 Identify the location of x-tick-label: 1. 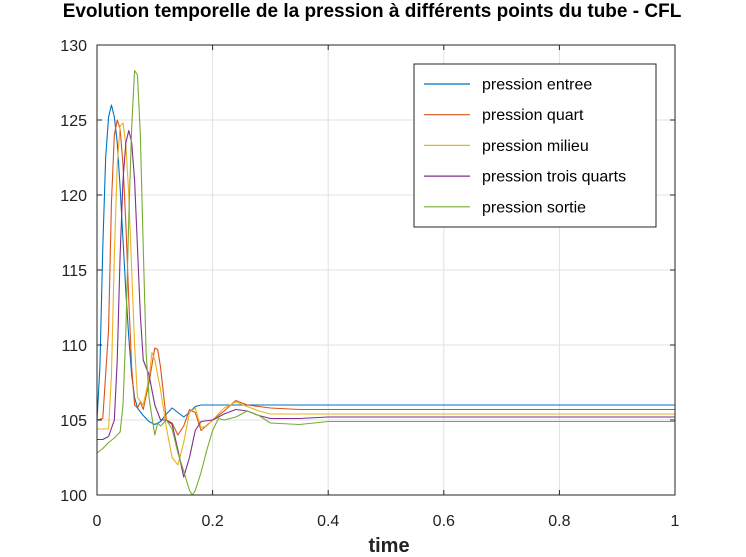
(675, 521).